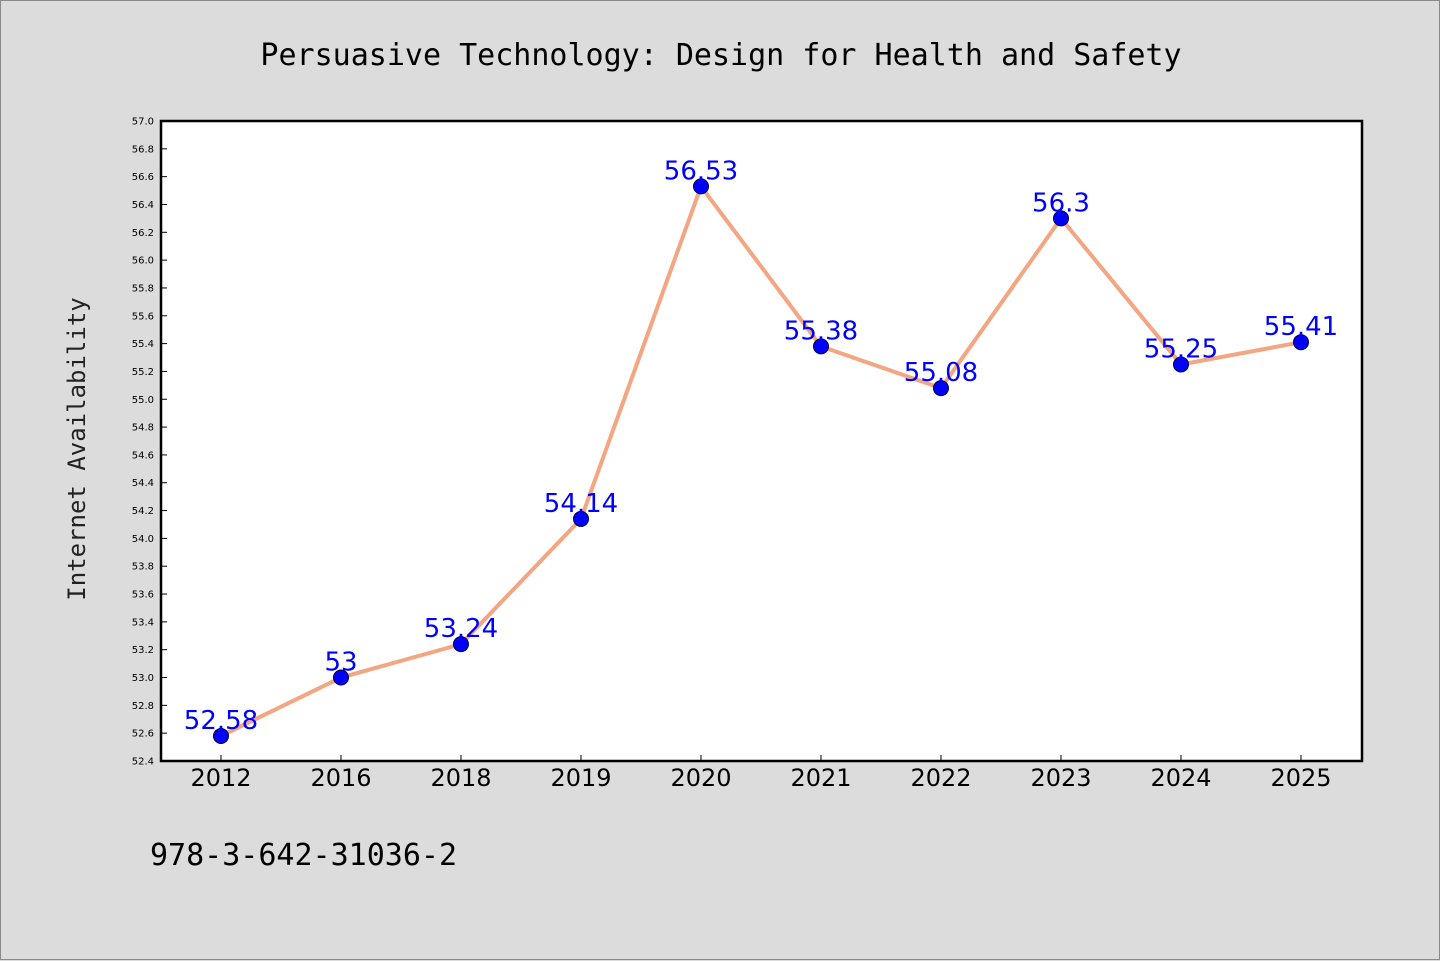  What do you see at coordinates (1300, 778) in the screenshot?
I see `x-tick-label: 2025` at bounding box center [1300, 778].